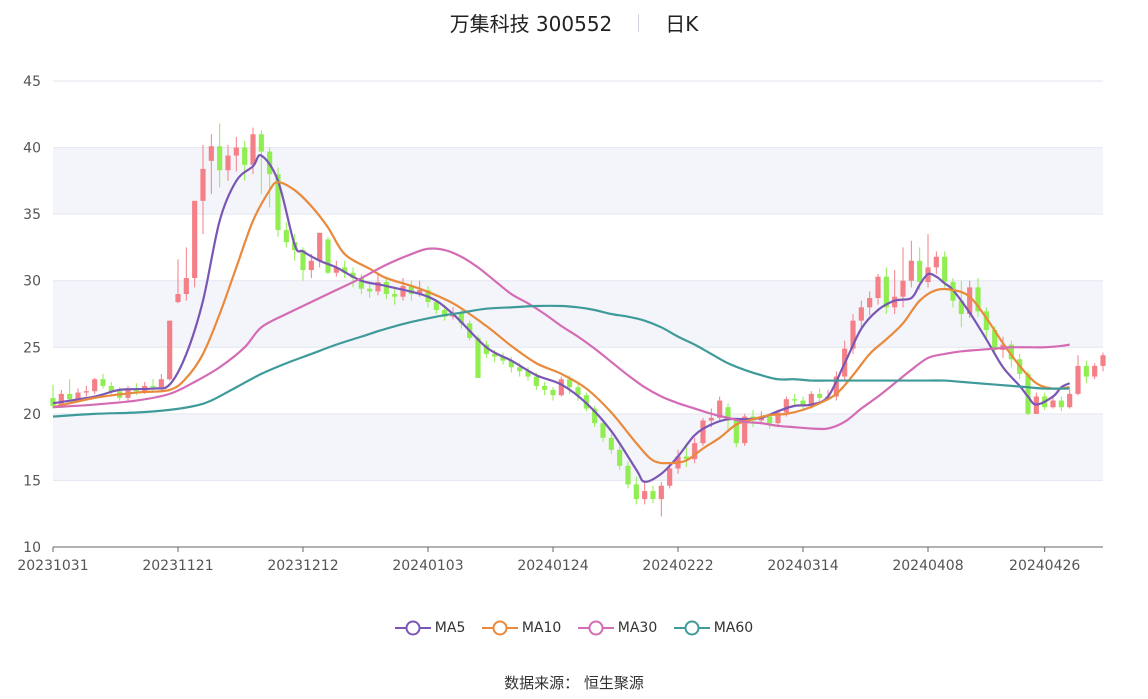 The width and height of the screenshot is (1148, 699). I want to click on chart-title: 万集科技 300552, so click(531, 24).